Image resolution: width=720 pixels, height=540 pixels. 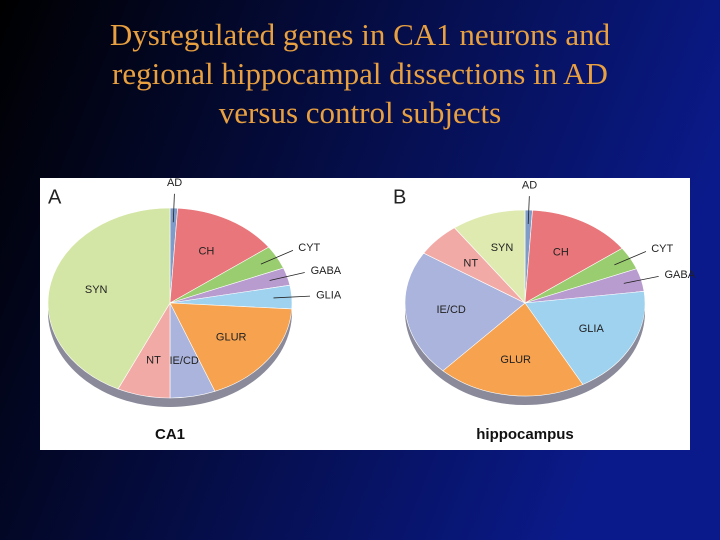 I want to click on chart-title: CA1, so click(x=170, y=434).